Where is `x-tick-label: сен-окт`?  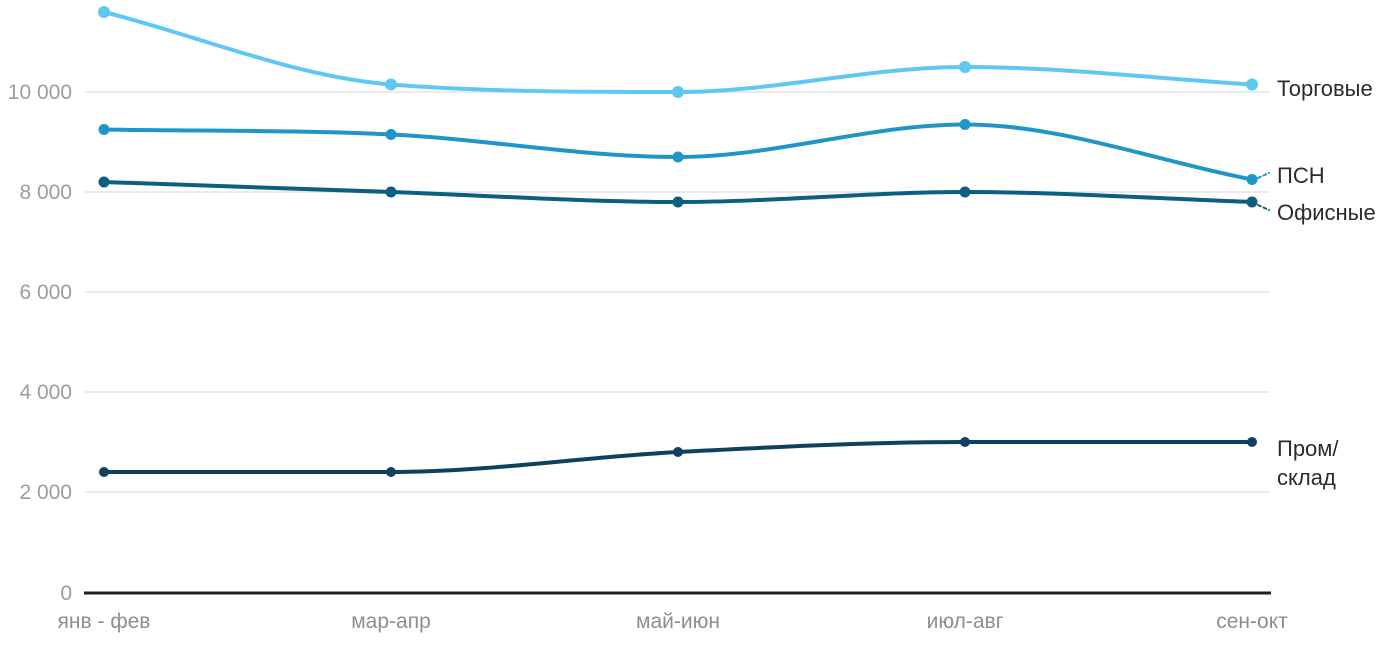
x-tick-label: сен-окт is located at coordinates (1252, 621).